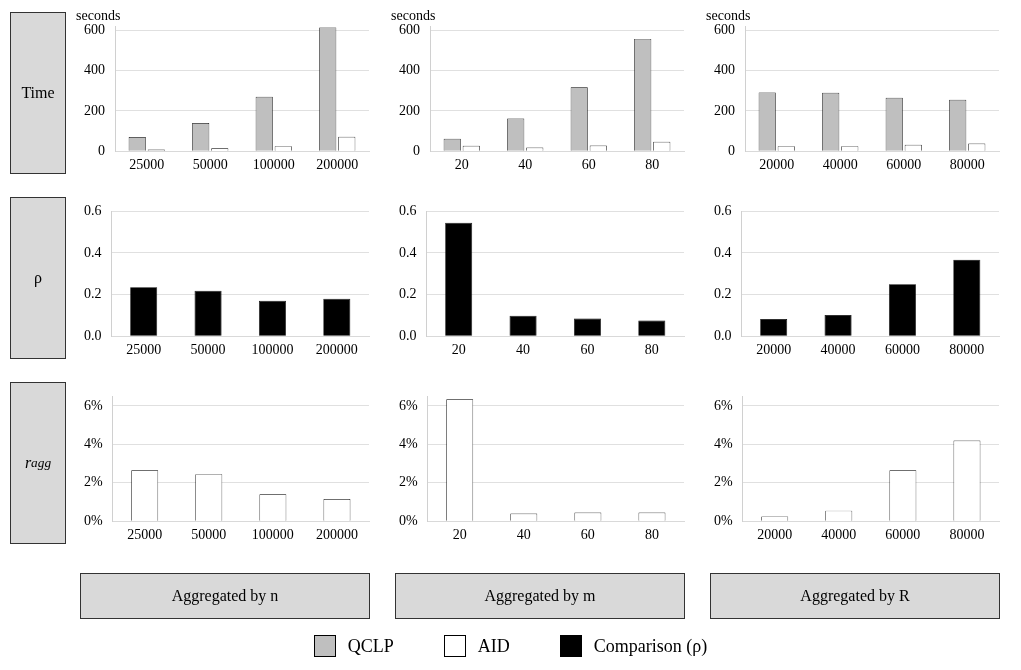 Image resolution: width=1021 pixels, height=670 pixels. Describe the element at coordinates (493, 646) in the screenshot. I see `text: AID` at that location.